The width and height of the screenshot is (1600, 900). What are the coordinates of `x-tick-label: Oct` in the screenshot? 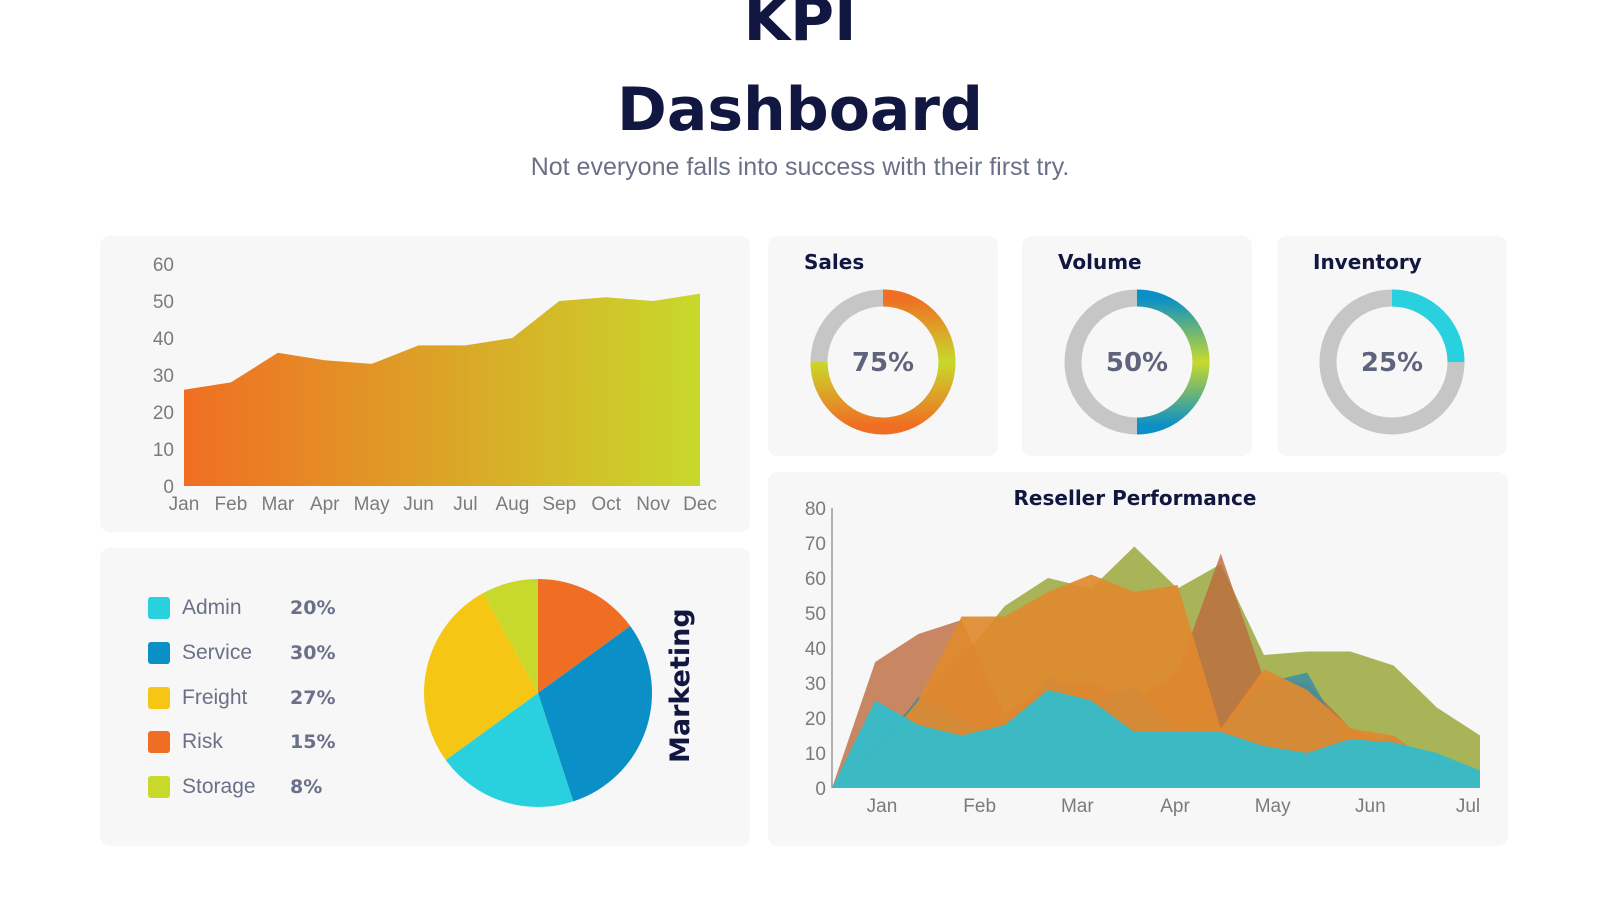 It's located at (606, 504).